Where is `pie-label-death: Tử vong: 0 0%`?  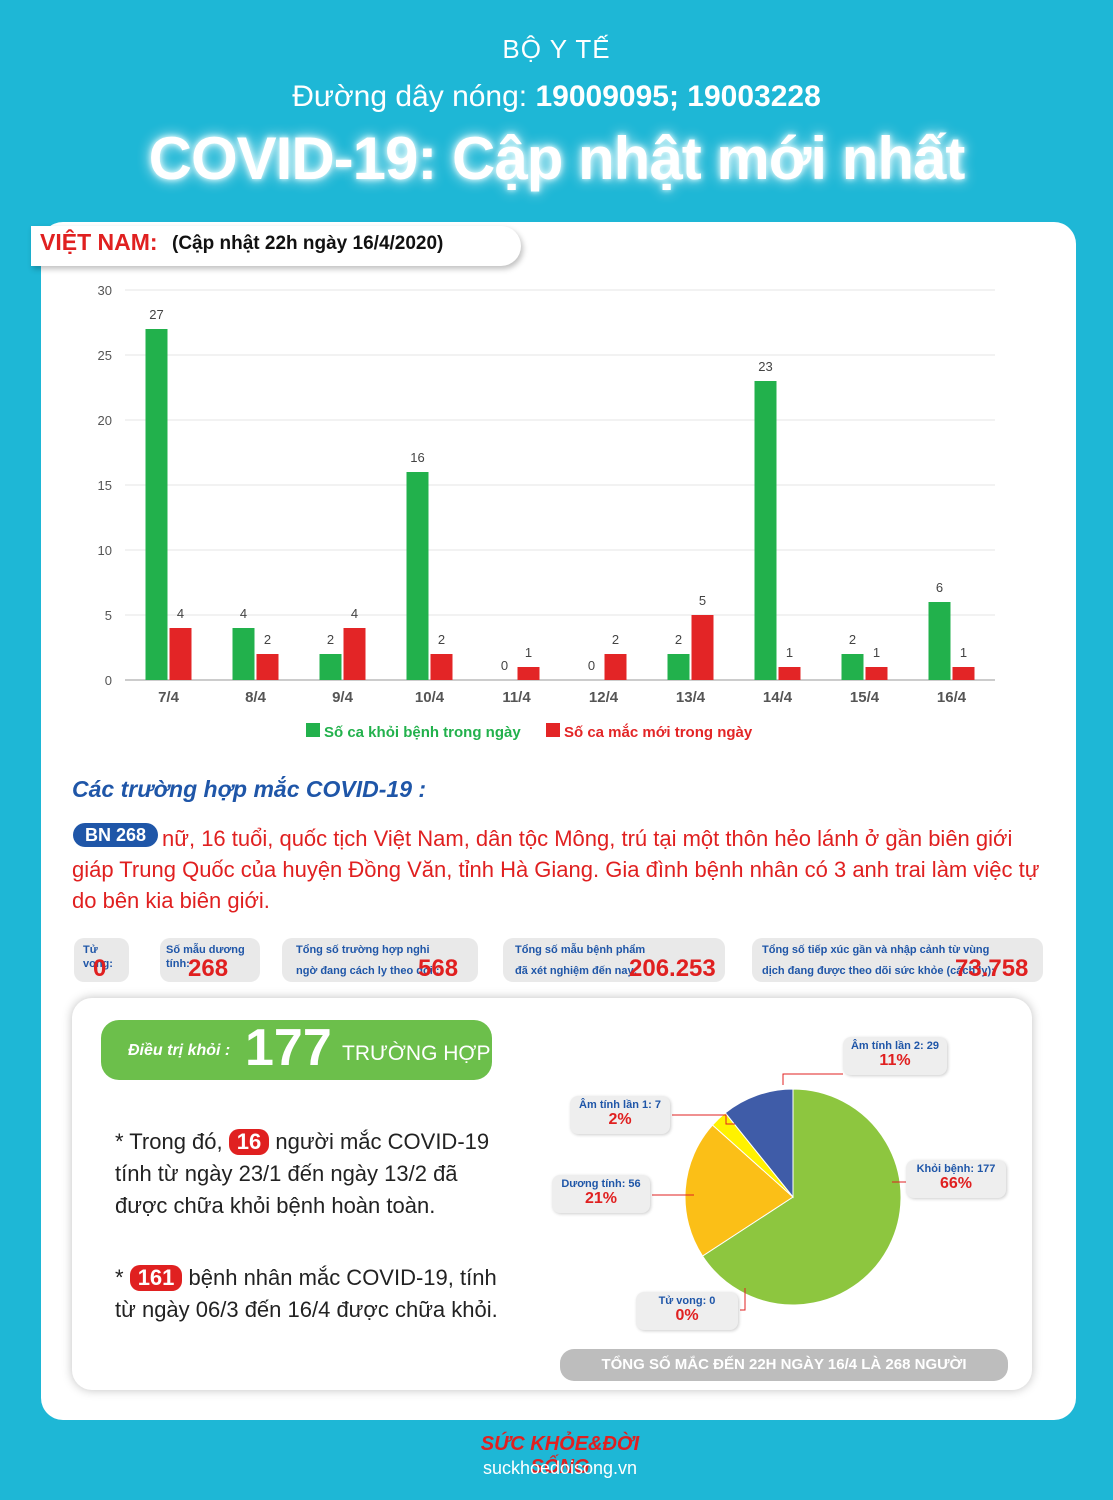
pie-label-death: Tử vong: 0 0% is located at coordinates (687, 1311).